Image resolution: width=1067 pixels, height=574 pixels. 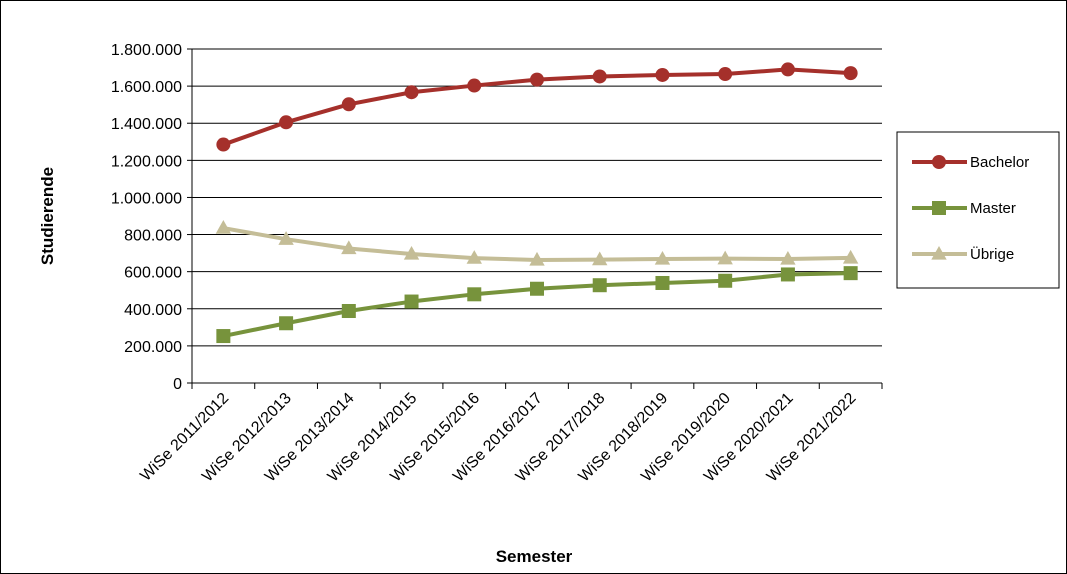 What do you see at coordinates (153, 273) in the screenshot?
I see `y-tick-label: 600.000` at bounding box center [153, 273].